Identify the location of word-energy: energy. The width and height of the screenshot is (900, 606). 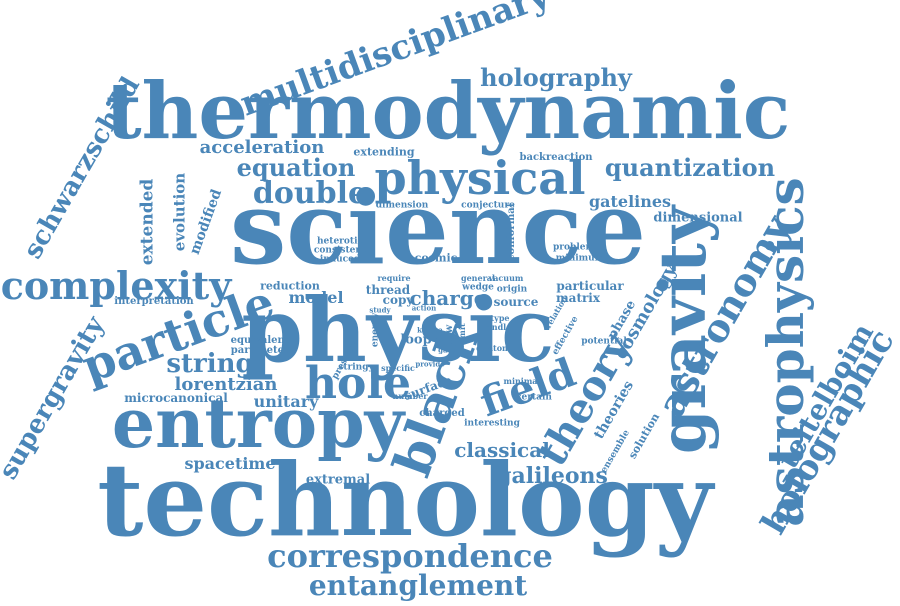
(375, 330).